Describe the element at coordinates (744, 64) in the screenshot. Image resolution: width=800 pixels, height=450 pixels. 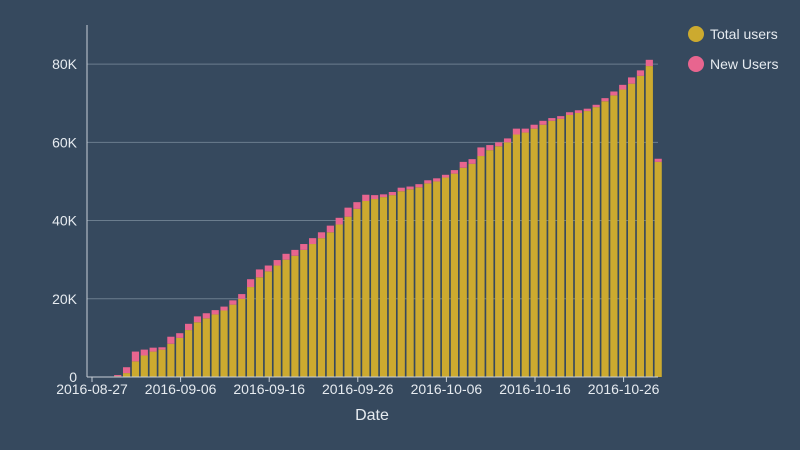
I see `legend-label-new-users: New Users` at that location.